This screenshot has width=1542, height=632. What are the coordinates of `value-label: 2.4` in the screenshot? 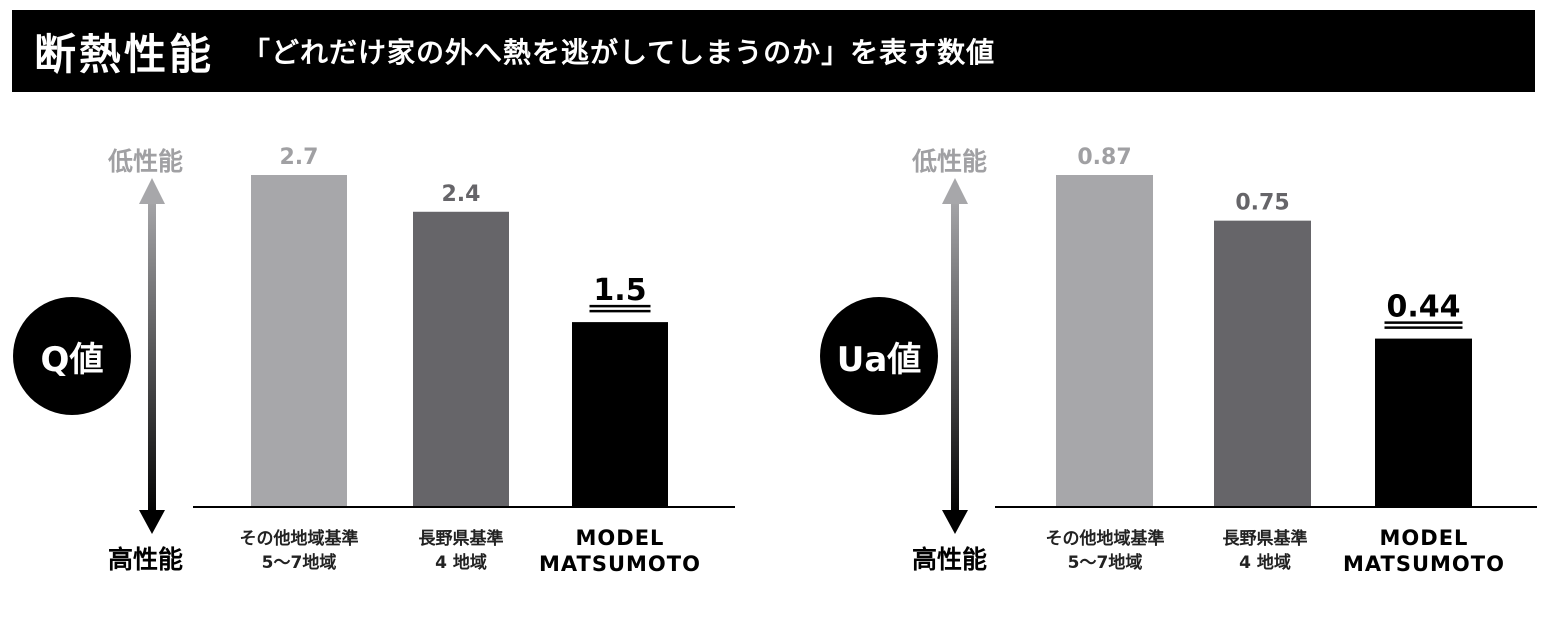 It's located at (461, 194).